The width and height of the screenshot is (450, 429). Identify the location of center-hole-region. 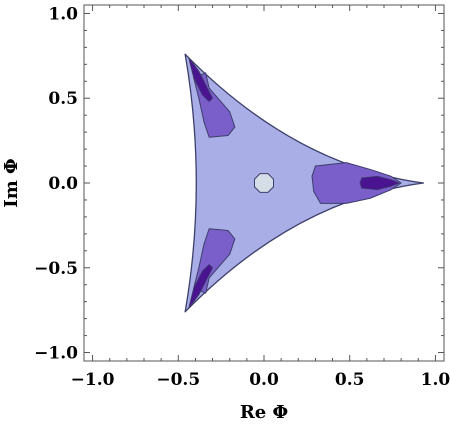
(264, 183).